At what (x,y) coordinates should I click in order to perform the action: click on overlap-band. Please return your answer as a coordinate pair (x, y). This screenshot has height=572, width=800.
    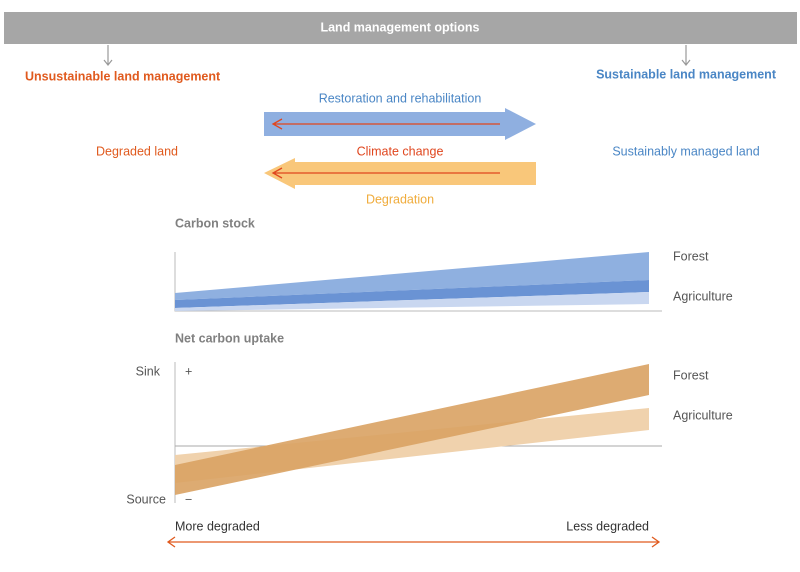
    Looking at the image, I should click on (412, 294).